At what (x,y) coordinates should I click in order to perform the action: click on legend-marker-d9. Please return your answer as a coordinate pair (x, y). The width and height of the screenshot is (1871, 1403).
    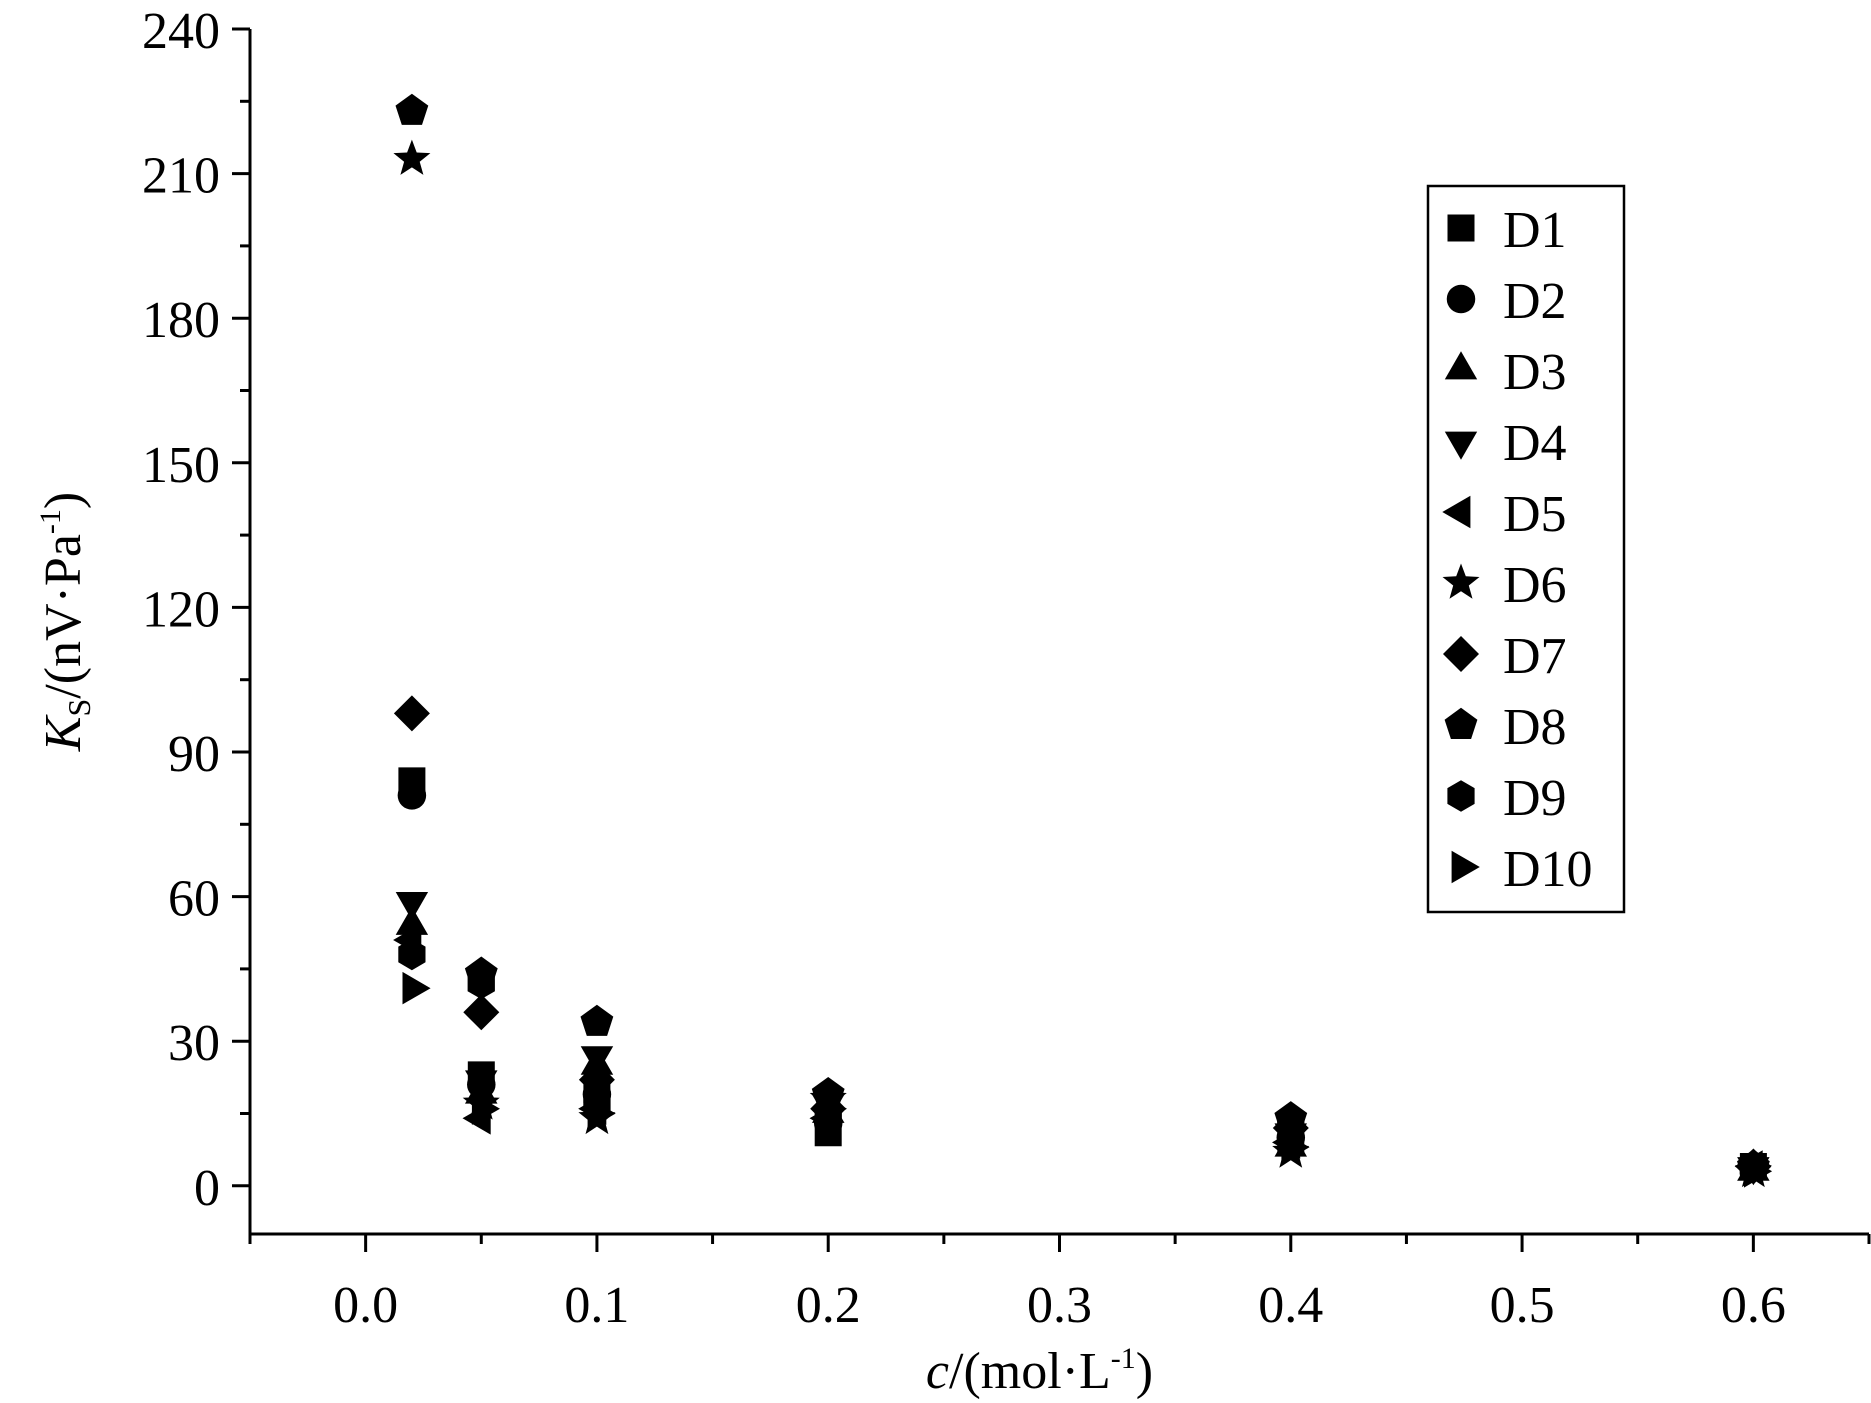
    Looking at the image, I should click on (1461, 796).